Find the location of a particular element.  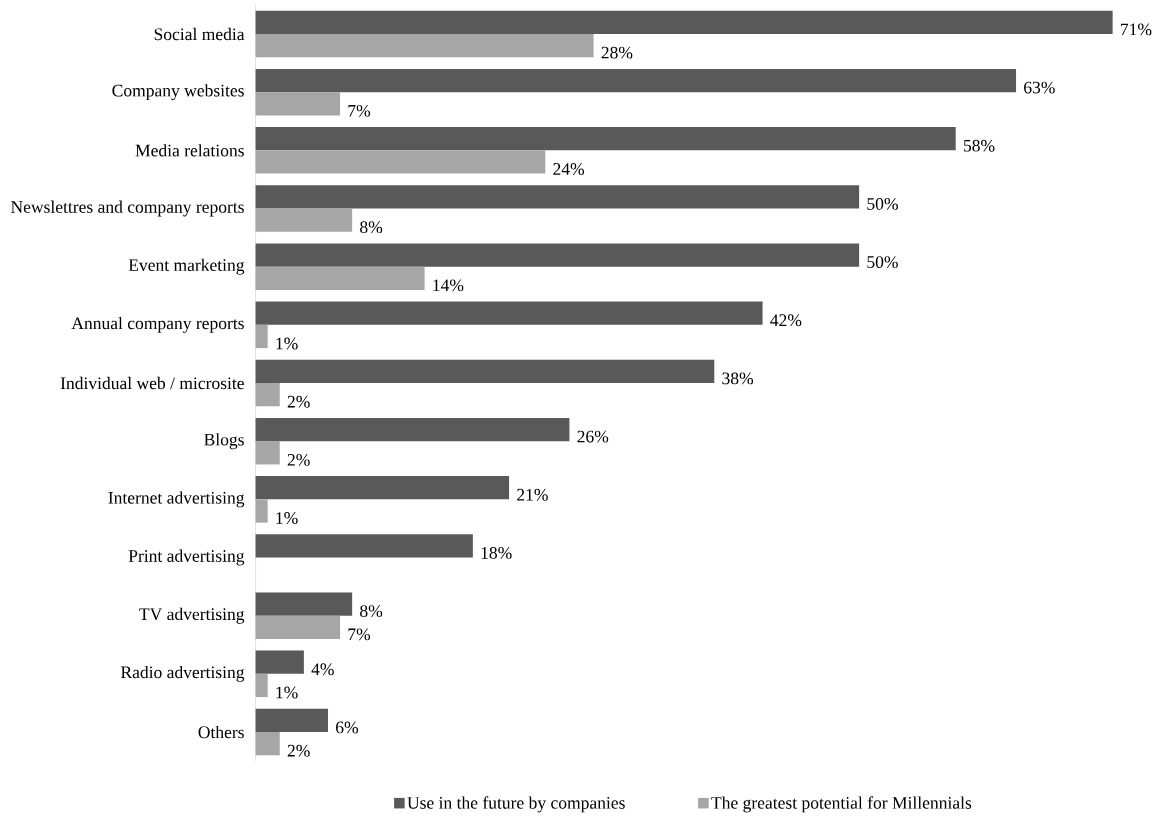

y-tick-label: Blogs is located at coordinates (224, 441).